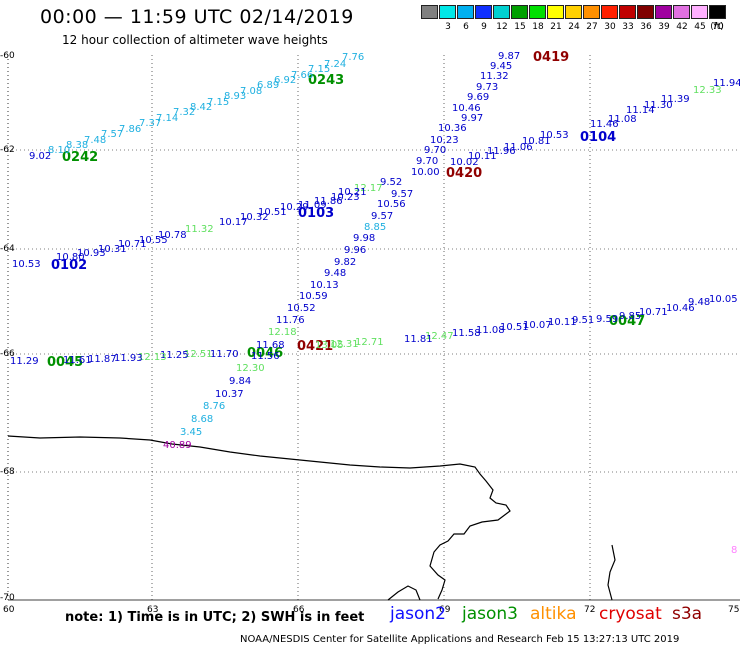 The image size is (740, 650). I want to click on wave-height-label: 8, so click(734, 550).